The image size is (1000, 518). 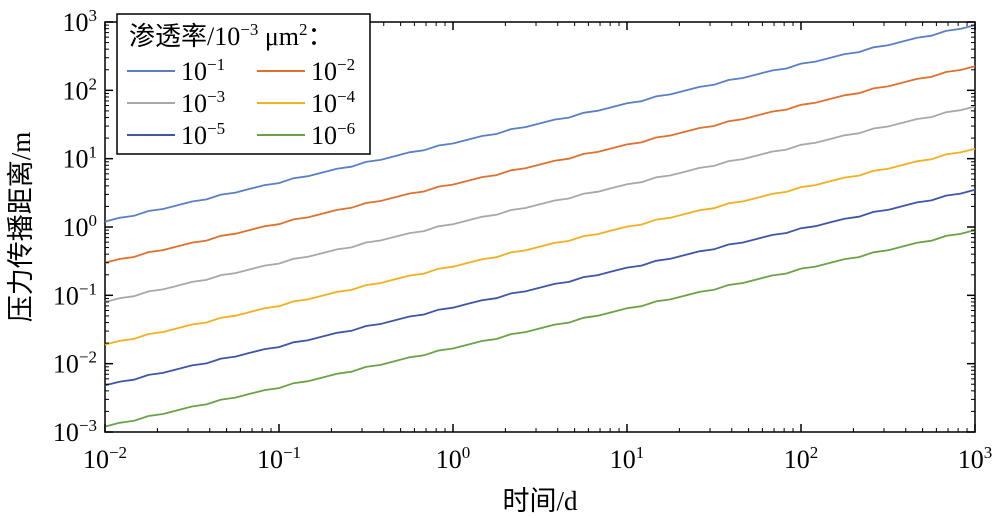 I want to click on y-tick-label: 10⁻³, so click(x=75, y=431).